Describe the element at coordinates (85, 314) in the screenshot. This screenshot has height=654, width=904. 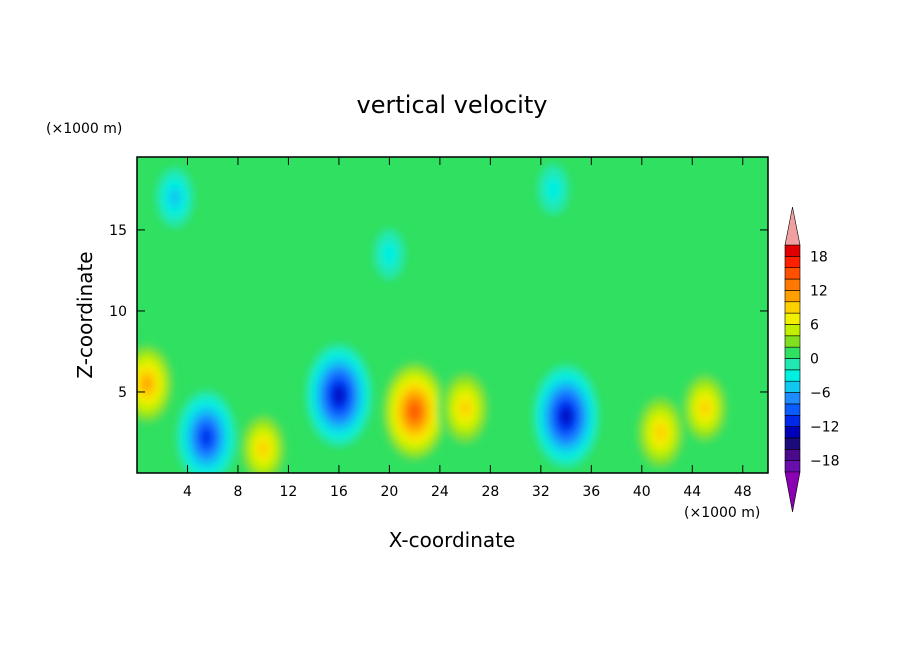
I see `y-axis-label: Z-coordinate` at that location.